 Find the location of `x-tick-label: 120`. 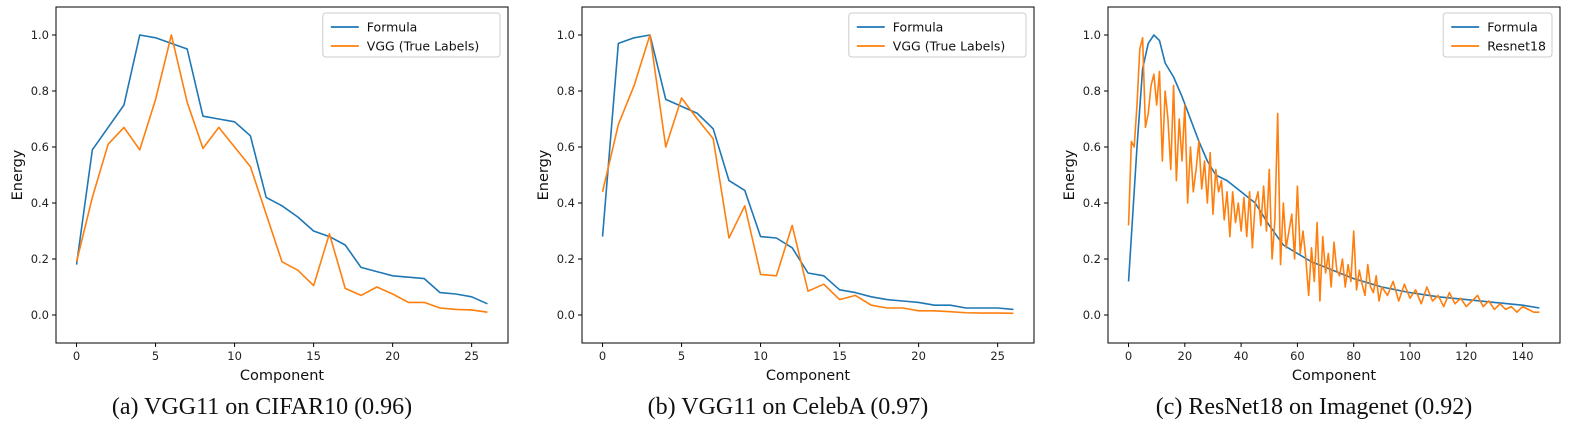

x-tick-label: 120 is located at coordinates (1466, 356).